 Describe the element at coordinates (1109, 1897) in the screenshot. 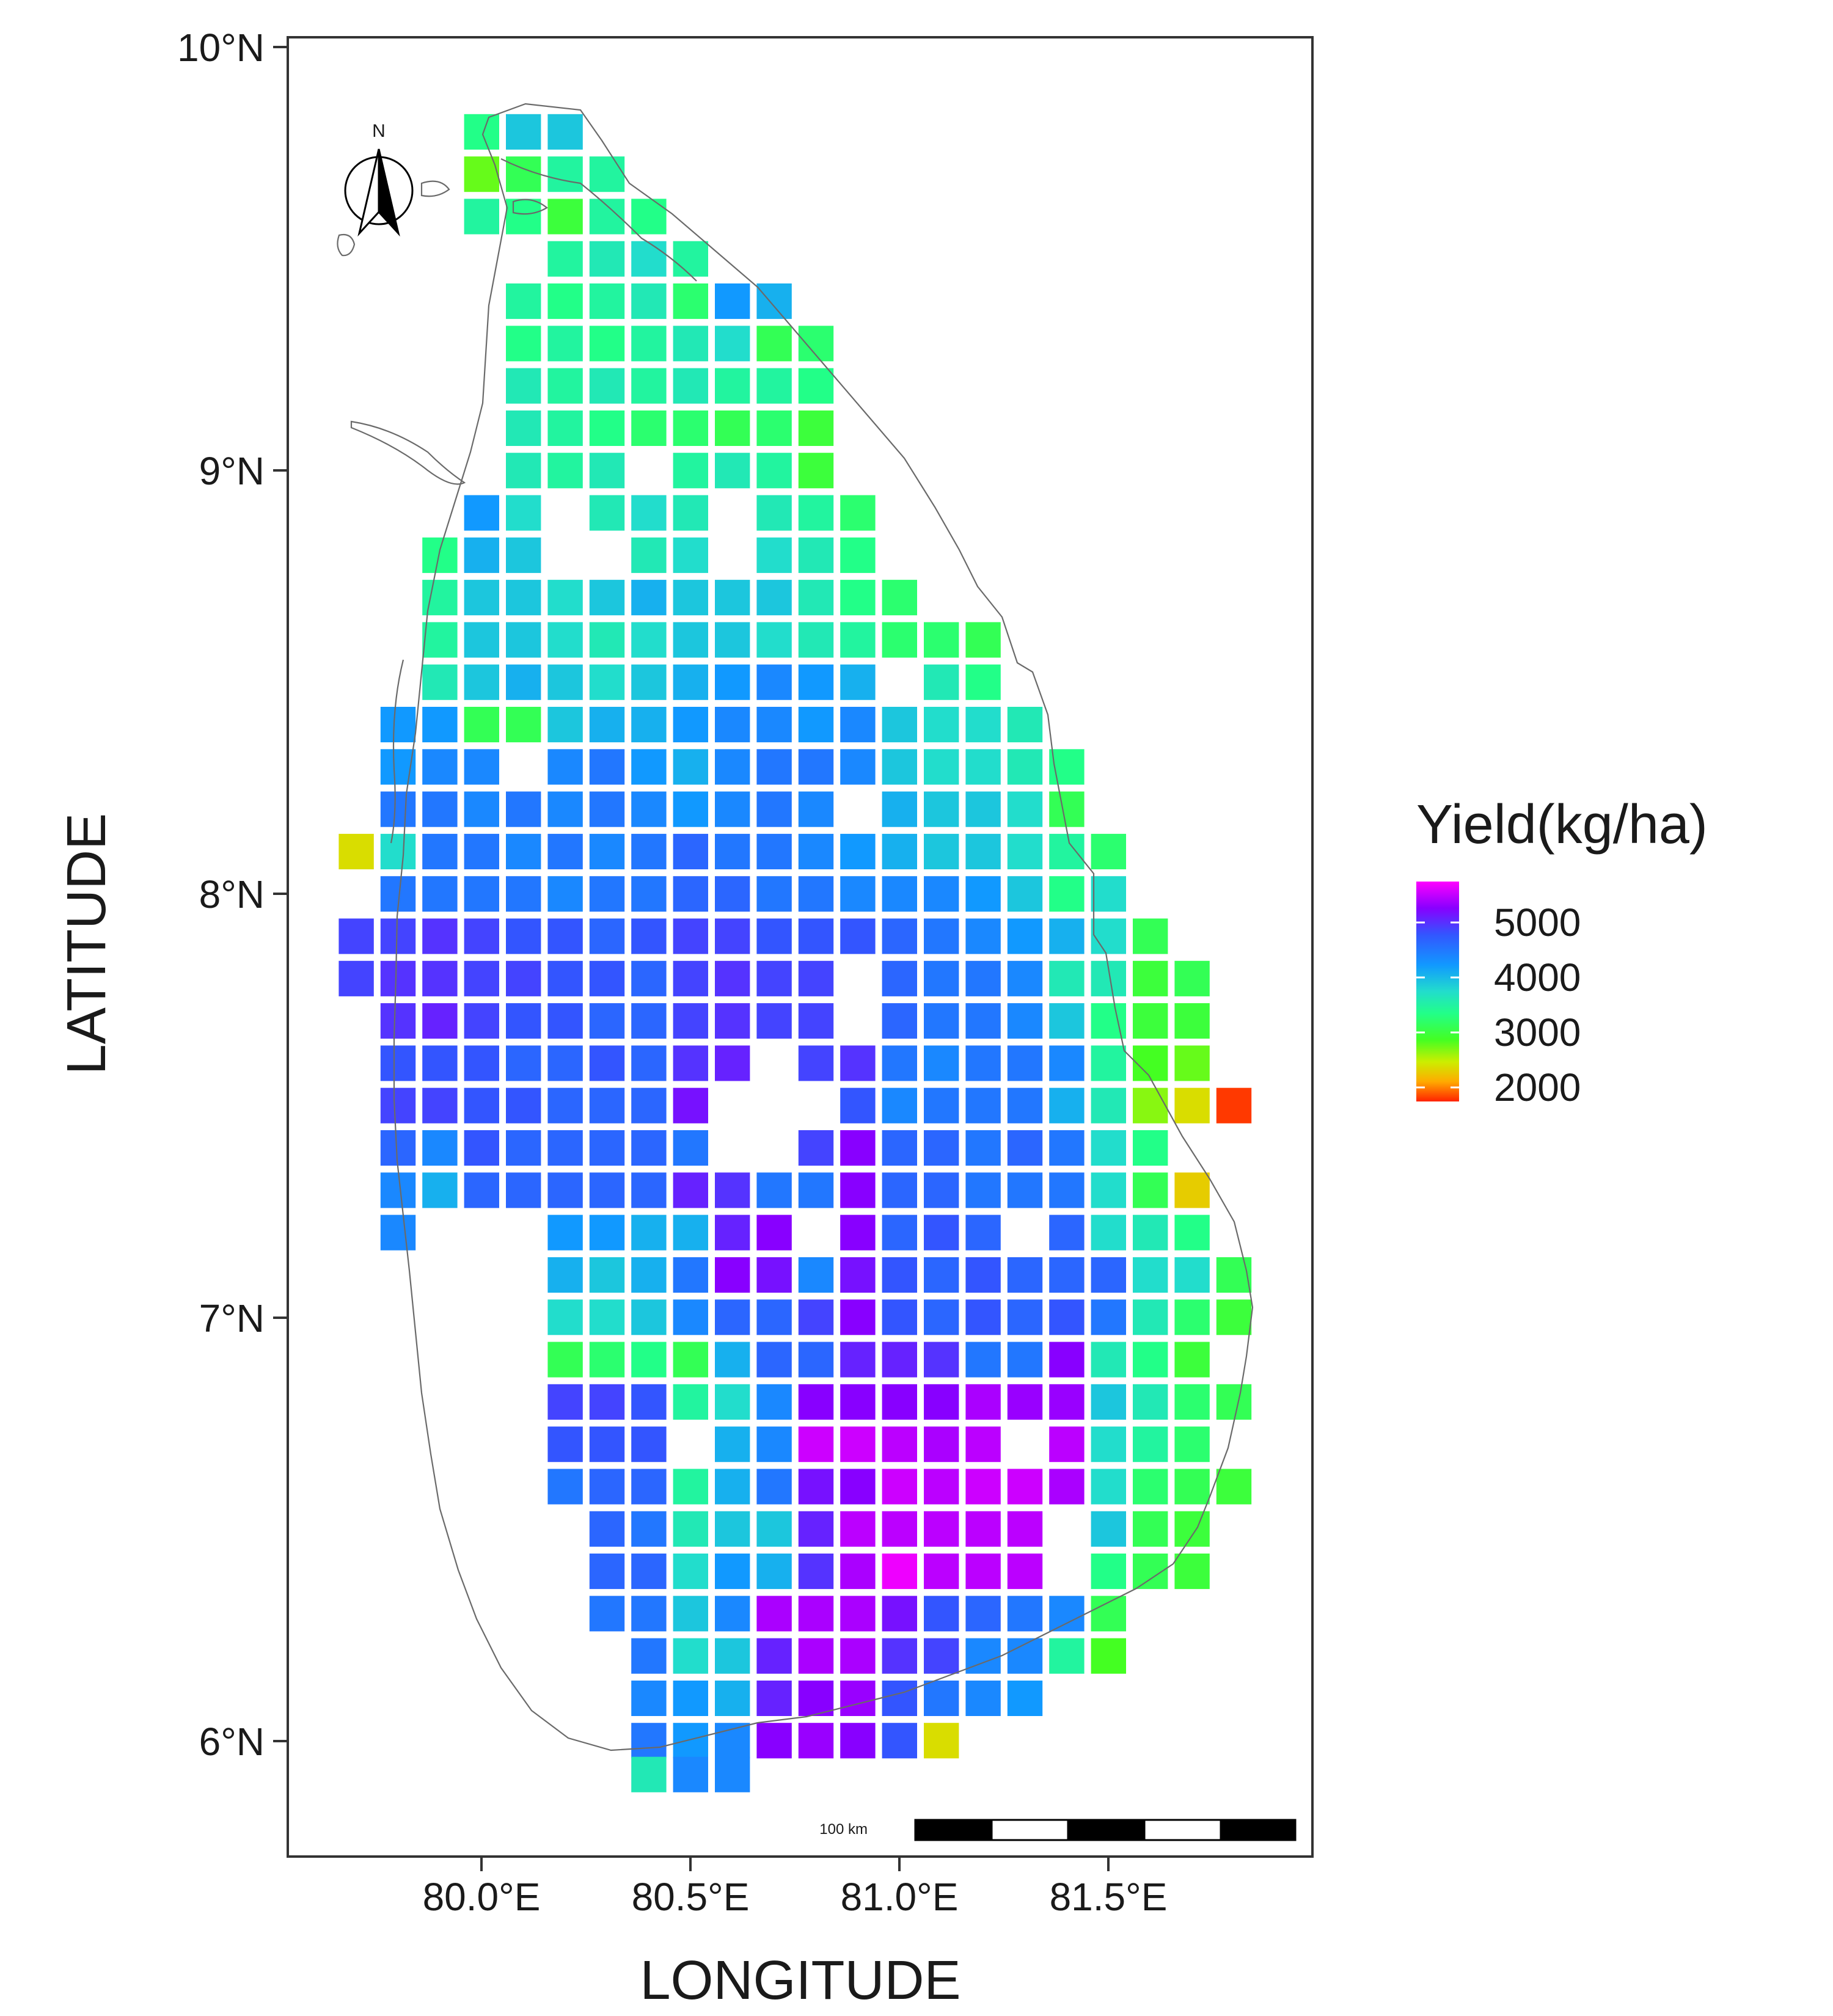

I see `x-tick-label: 81.5°E` at that location.